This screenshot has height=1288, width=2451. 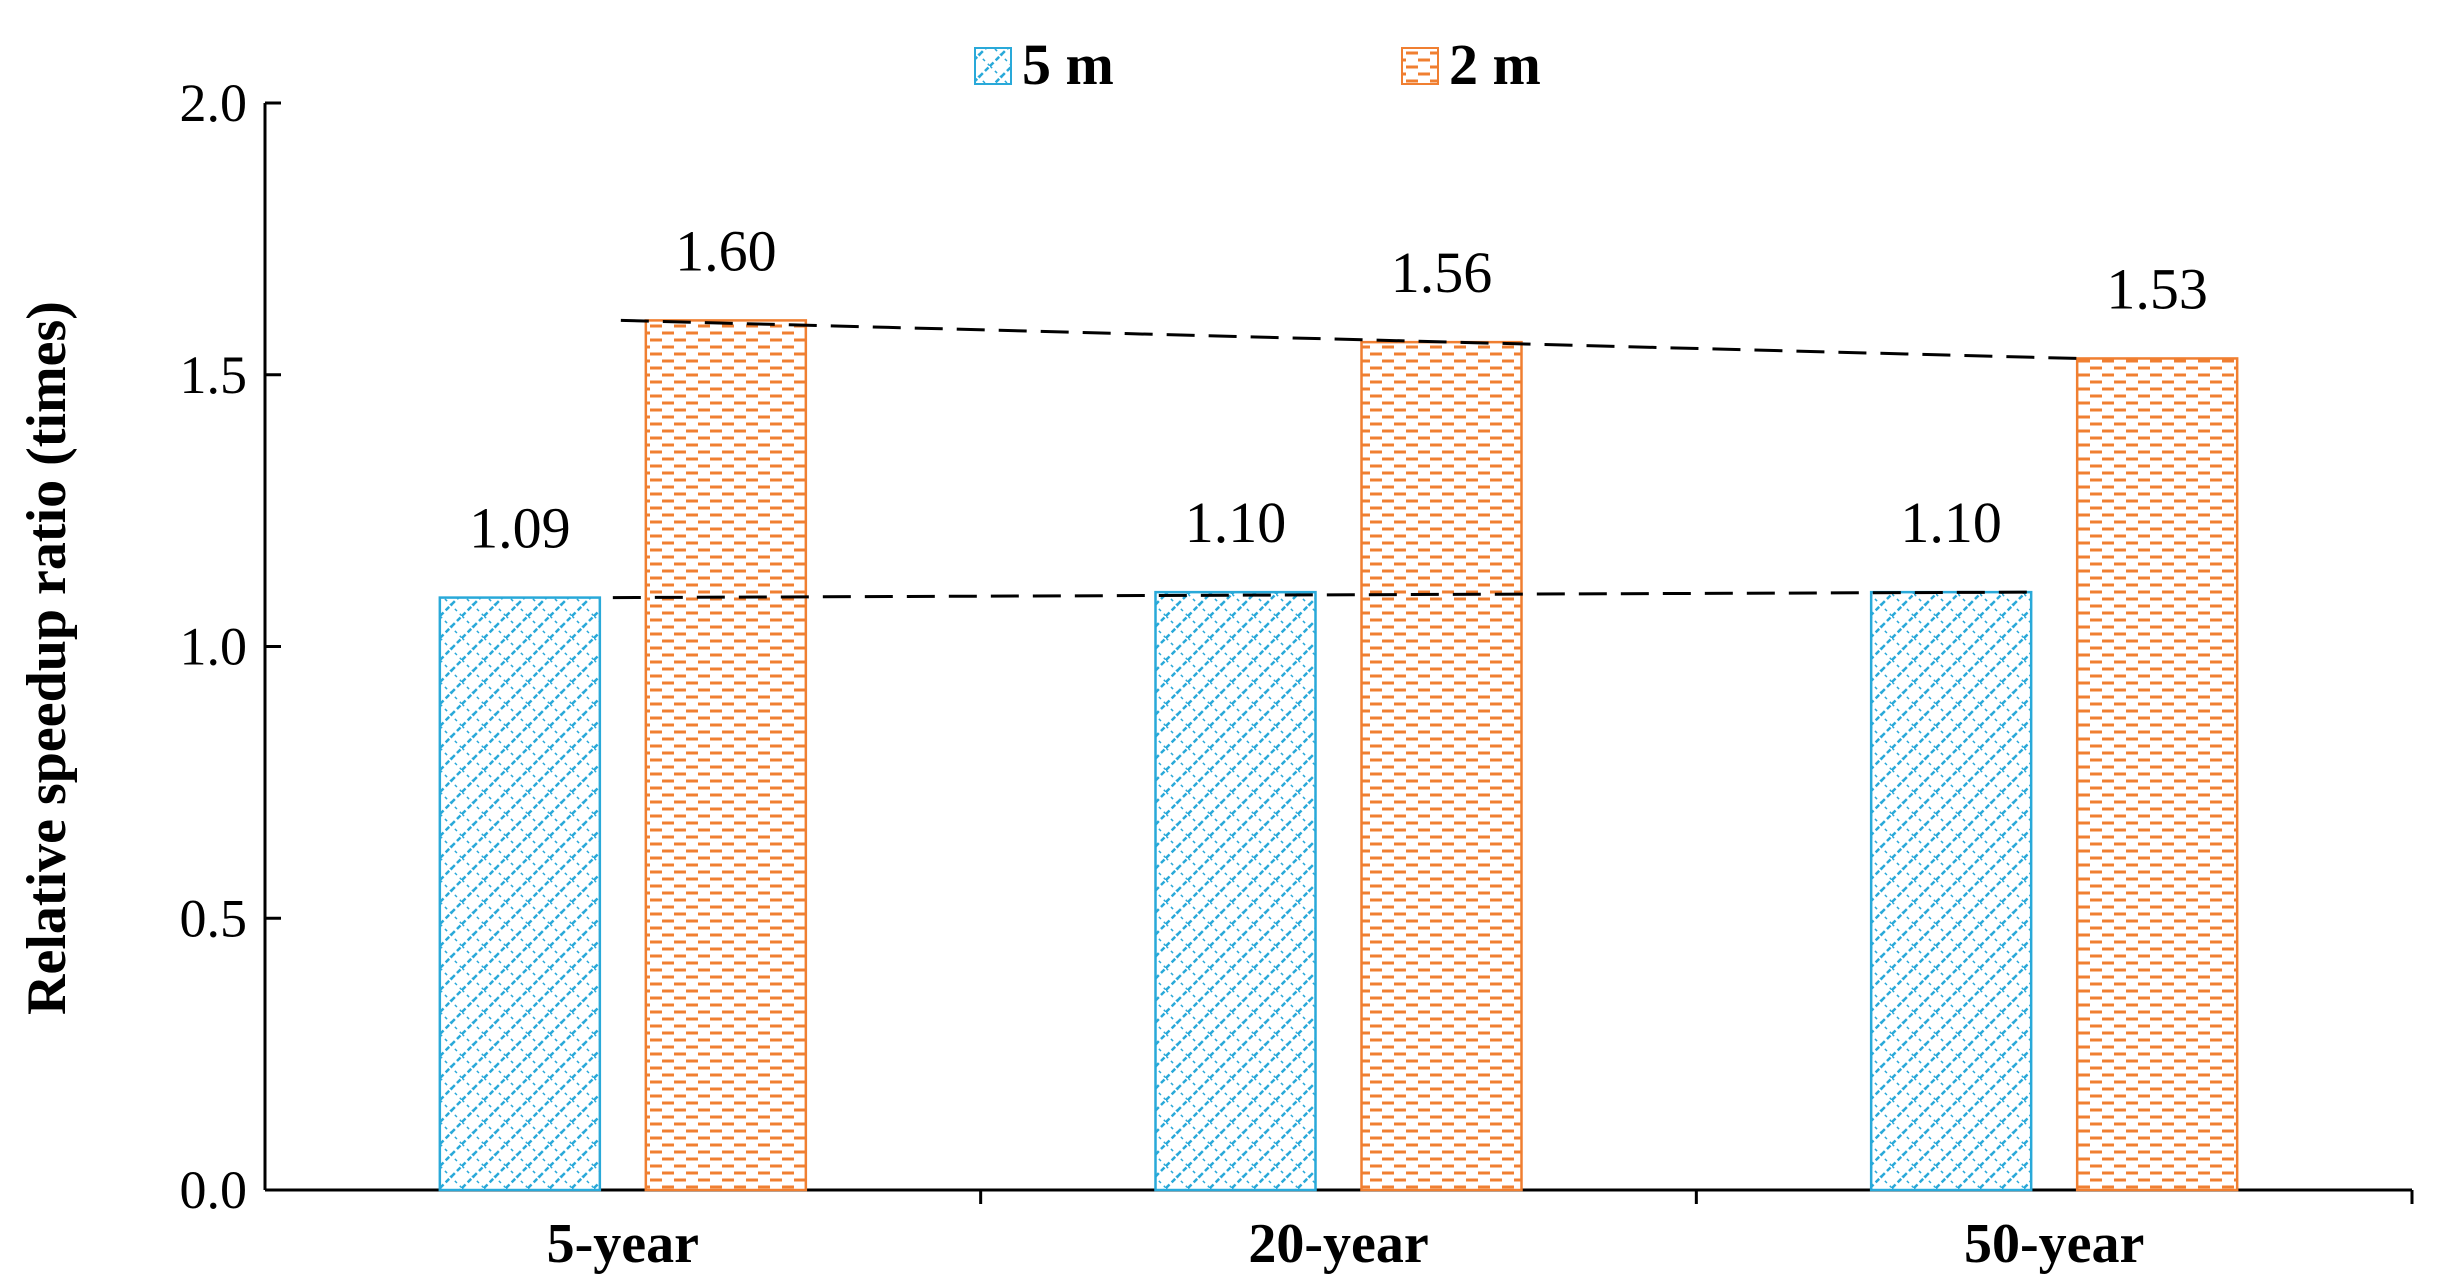 I want to click on legend-swatch-2m, so click(x=1420, y=66).